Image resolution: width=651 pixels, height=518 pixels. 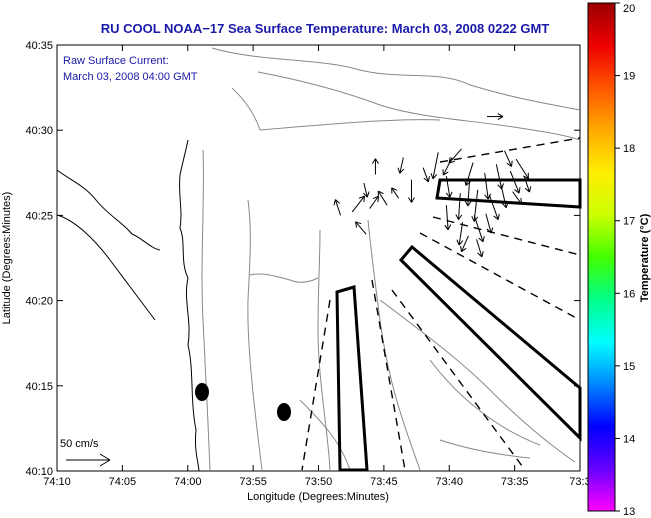 I want to click on colorbar, so click(x=601, y=257).